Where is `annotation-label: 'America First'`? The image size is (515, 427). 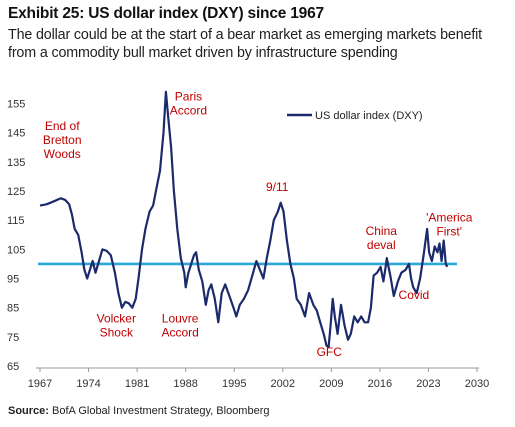
annotation-label: 'America First' is located at coordinates (449, 225).